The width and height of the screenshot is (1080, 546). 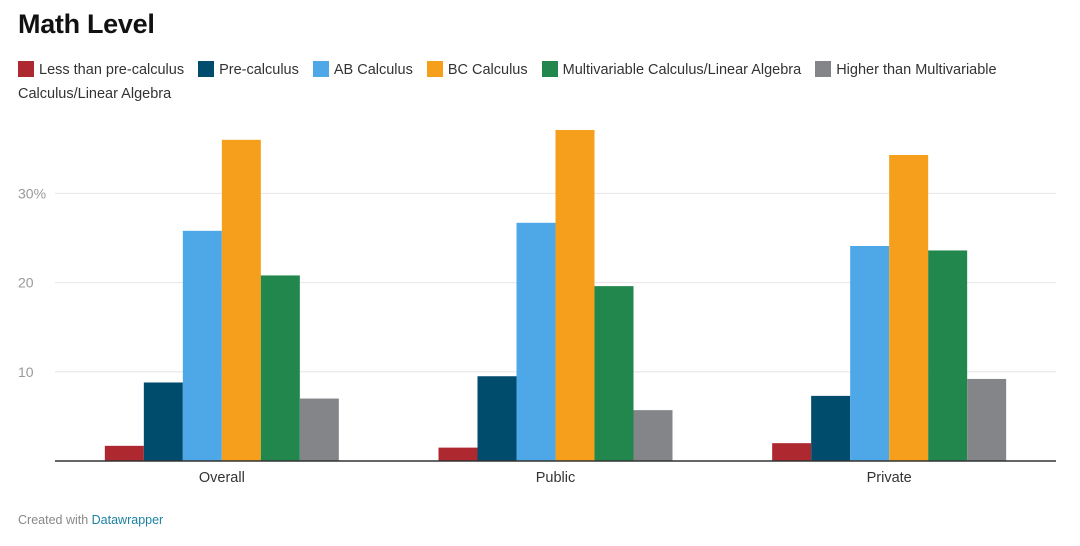 I want to click on chart-title: Math Level, so click(x=86, y=24).